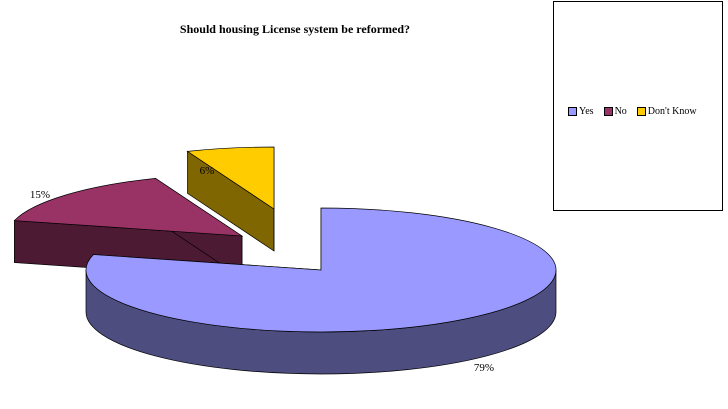 Image resolution: width=728 pixels, height=409 pixels. I want to click on legend-item-no: No, so click(615, 111).